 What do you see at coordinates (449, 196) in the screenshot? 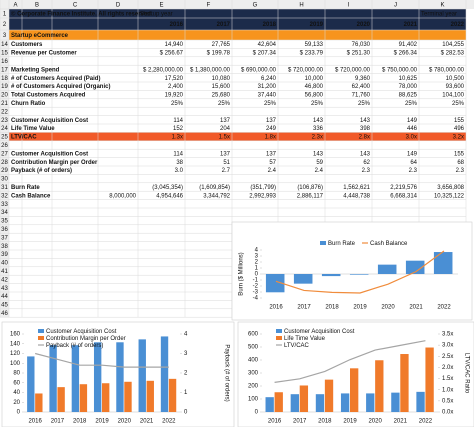
I see `cell-value: 10,325,122` at bounding box center [449, 196].